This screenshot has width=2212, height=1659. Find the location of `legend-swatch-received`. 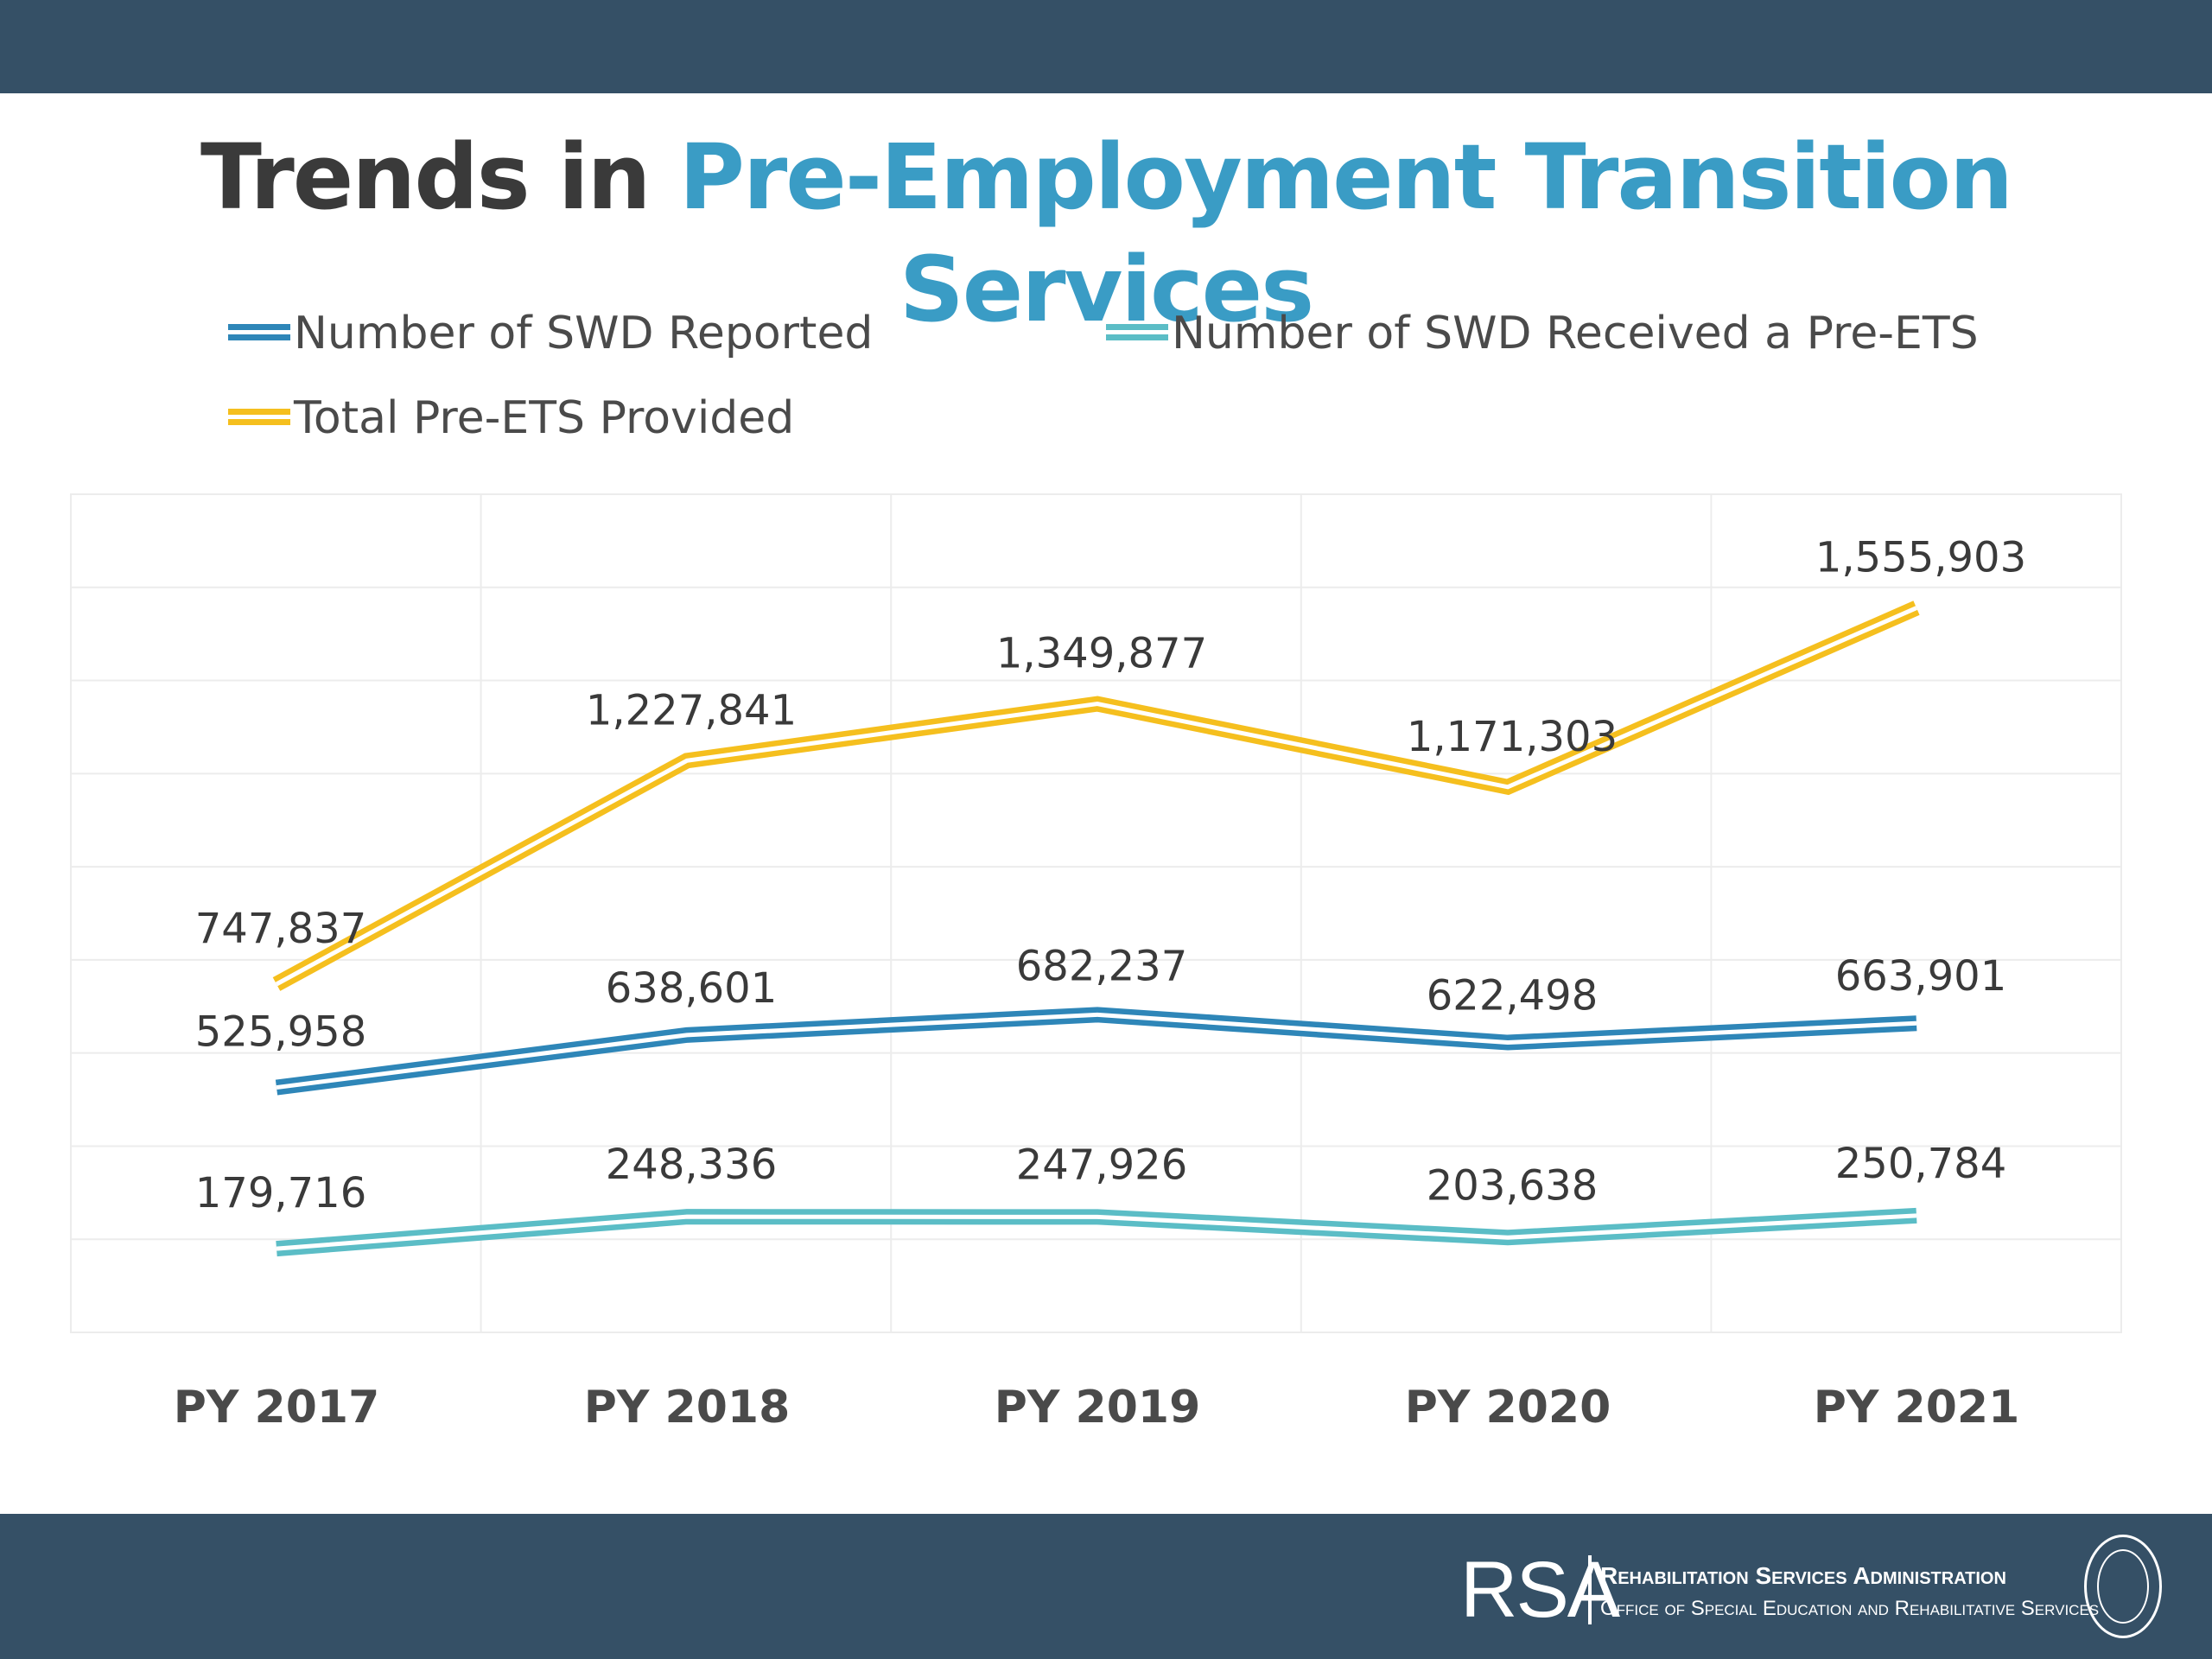

legend-swatch-received is located at coordinates (1137, 333).